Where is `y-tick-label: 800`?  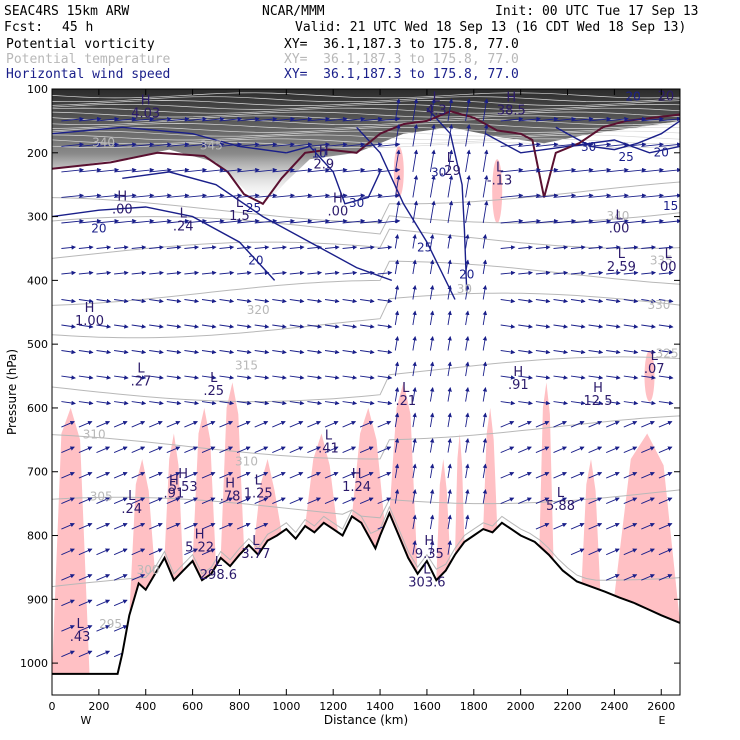 y-tick-label: 800 is located at coordinates (37, 536).